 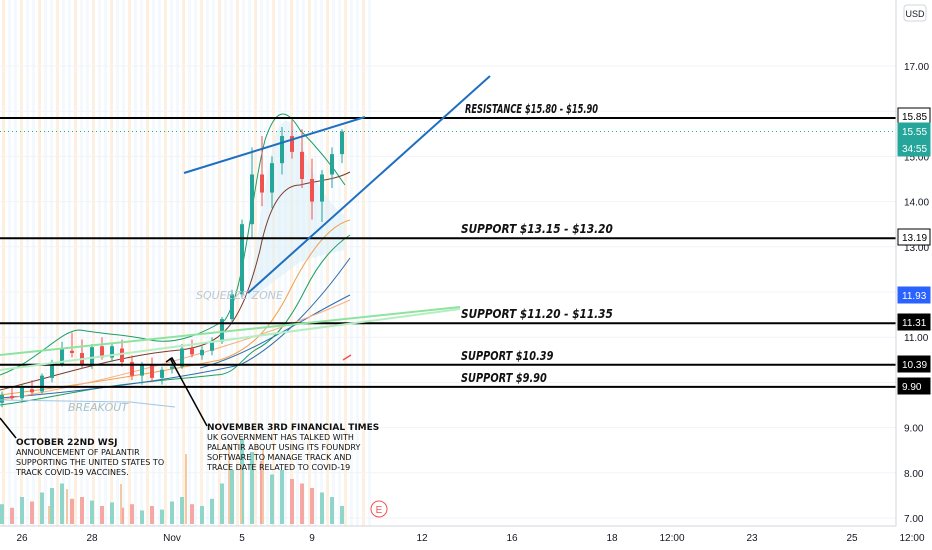 What do you see at coordinates (379, 509) in the screenshot?
I see `earnings-marker-circle` at bounding box center [379, 509].